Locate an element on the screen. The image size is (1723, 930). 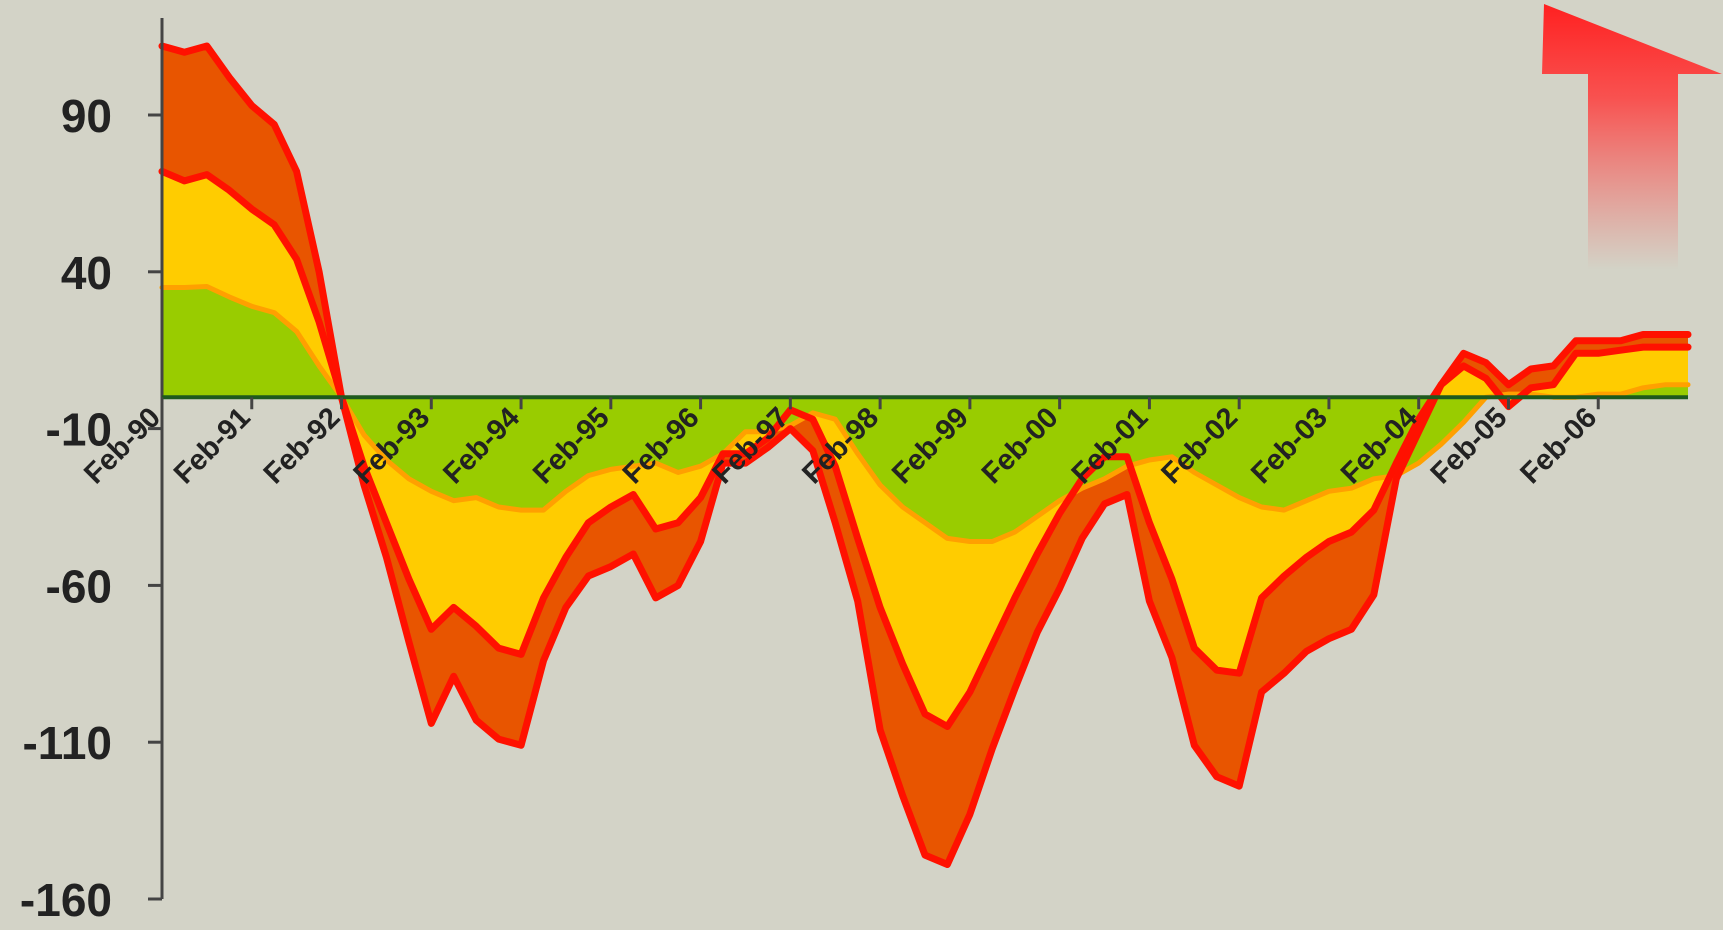
y-tick-label: -160 is located at coordinates (66, 900).